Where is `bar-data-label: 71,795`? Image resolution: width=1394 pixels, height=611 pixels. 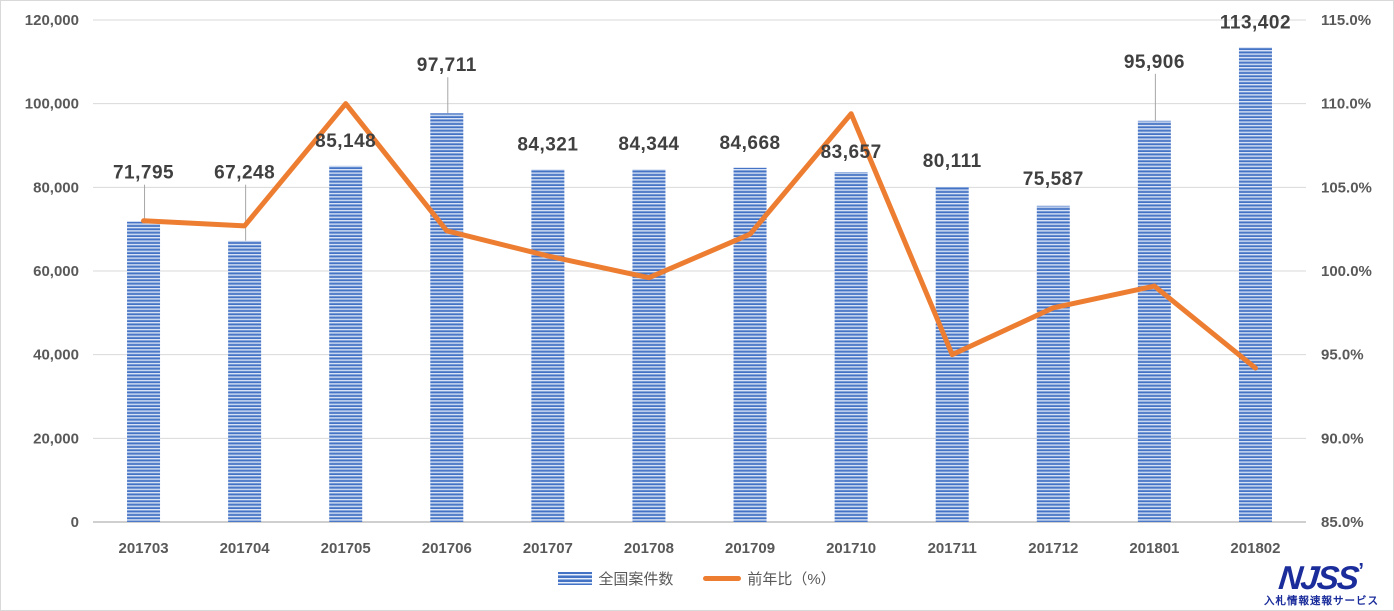
bar-data-label: 71,795 is located at coordinates (143, 173).